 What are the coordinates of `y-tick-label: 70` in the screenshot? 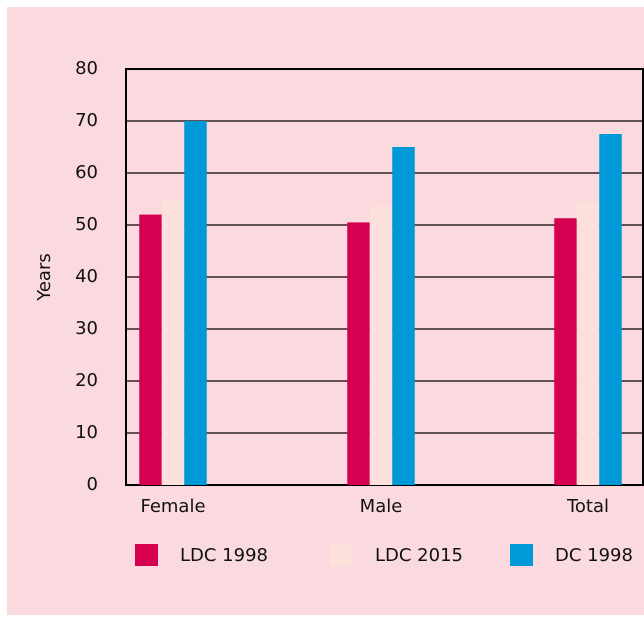 It's located at (86, 120).